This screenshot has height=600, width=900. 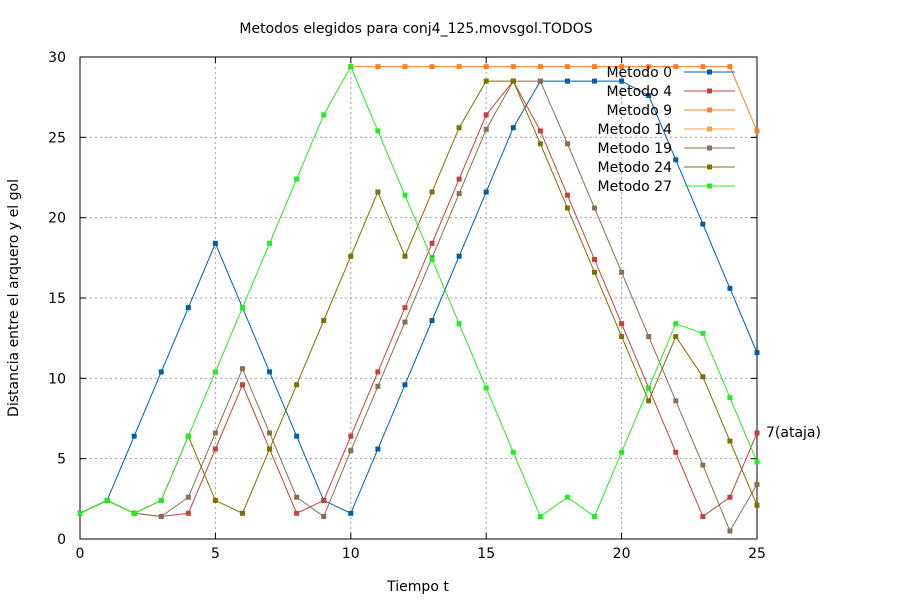 I want to click on legend-label: Metodo 9, so click(x=639, y=111).